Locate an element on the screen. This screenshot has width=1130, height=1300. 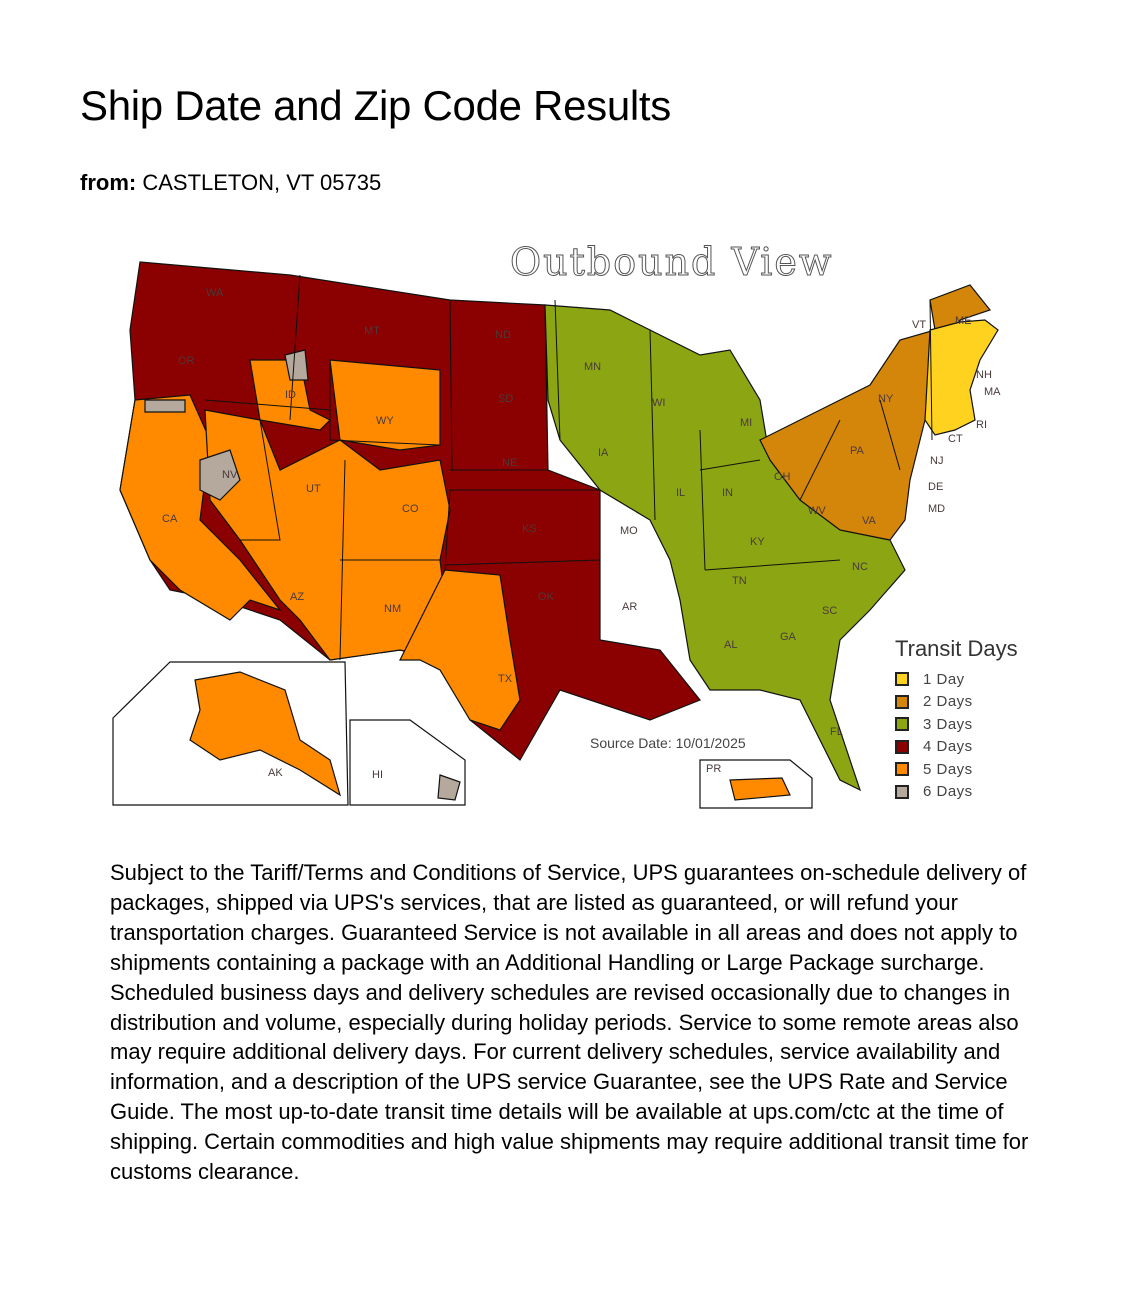
svg-text: DE is located at coordinates (935, 487).